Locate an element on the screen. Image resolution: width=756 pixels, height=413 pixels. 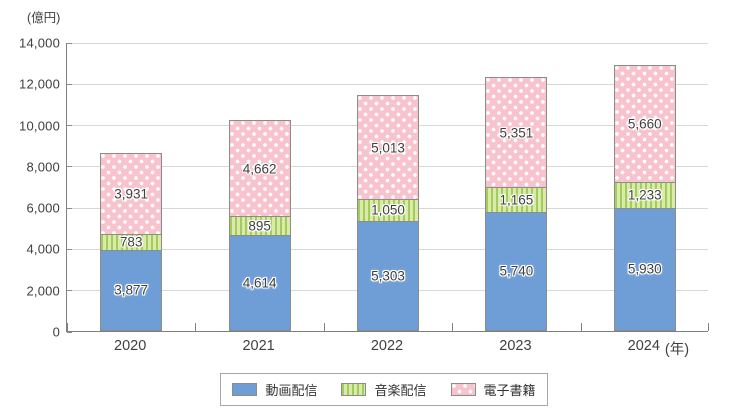
value-label: 4,614 is located at coordinates (259, 283).